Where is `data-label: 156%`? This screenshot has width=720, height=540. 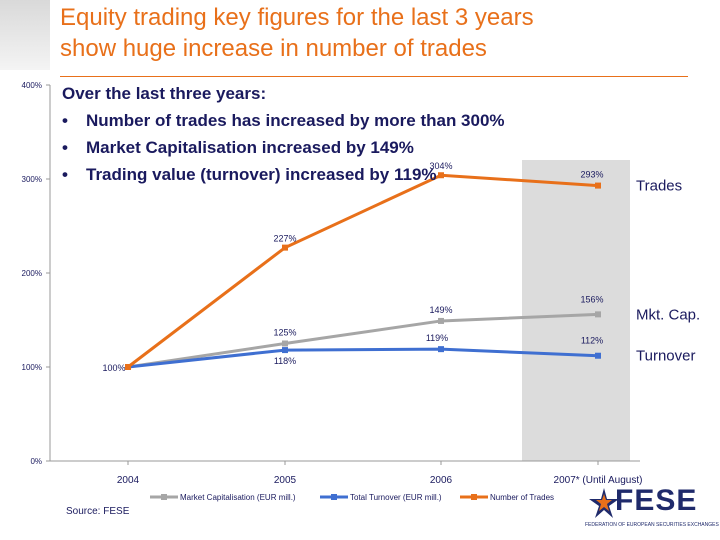 data-label: 156% is located at coordinates (591, 299).